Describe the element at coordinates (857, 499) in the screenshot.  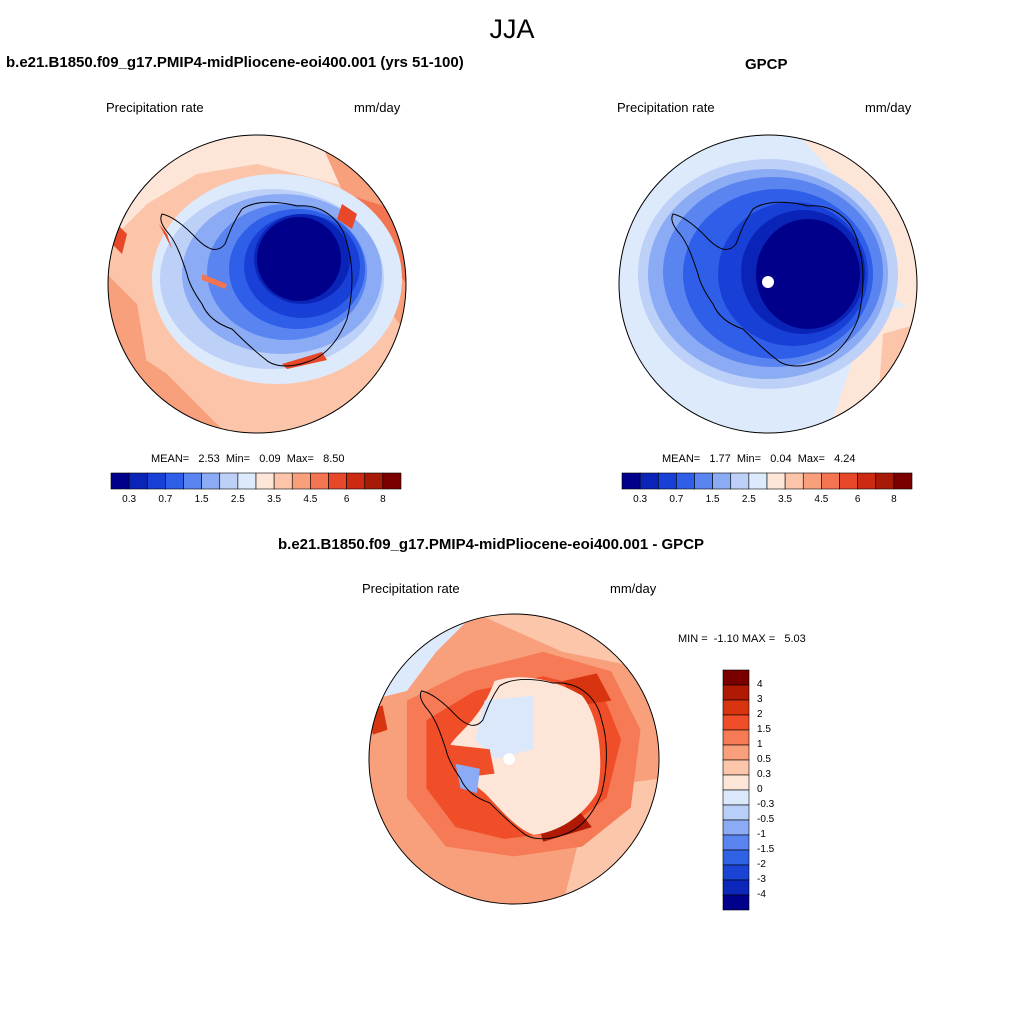
I see `right-colorbar-tick-label: 6` at that location.